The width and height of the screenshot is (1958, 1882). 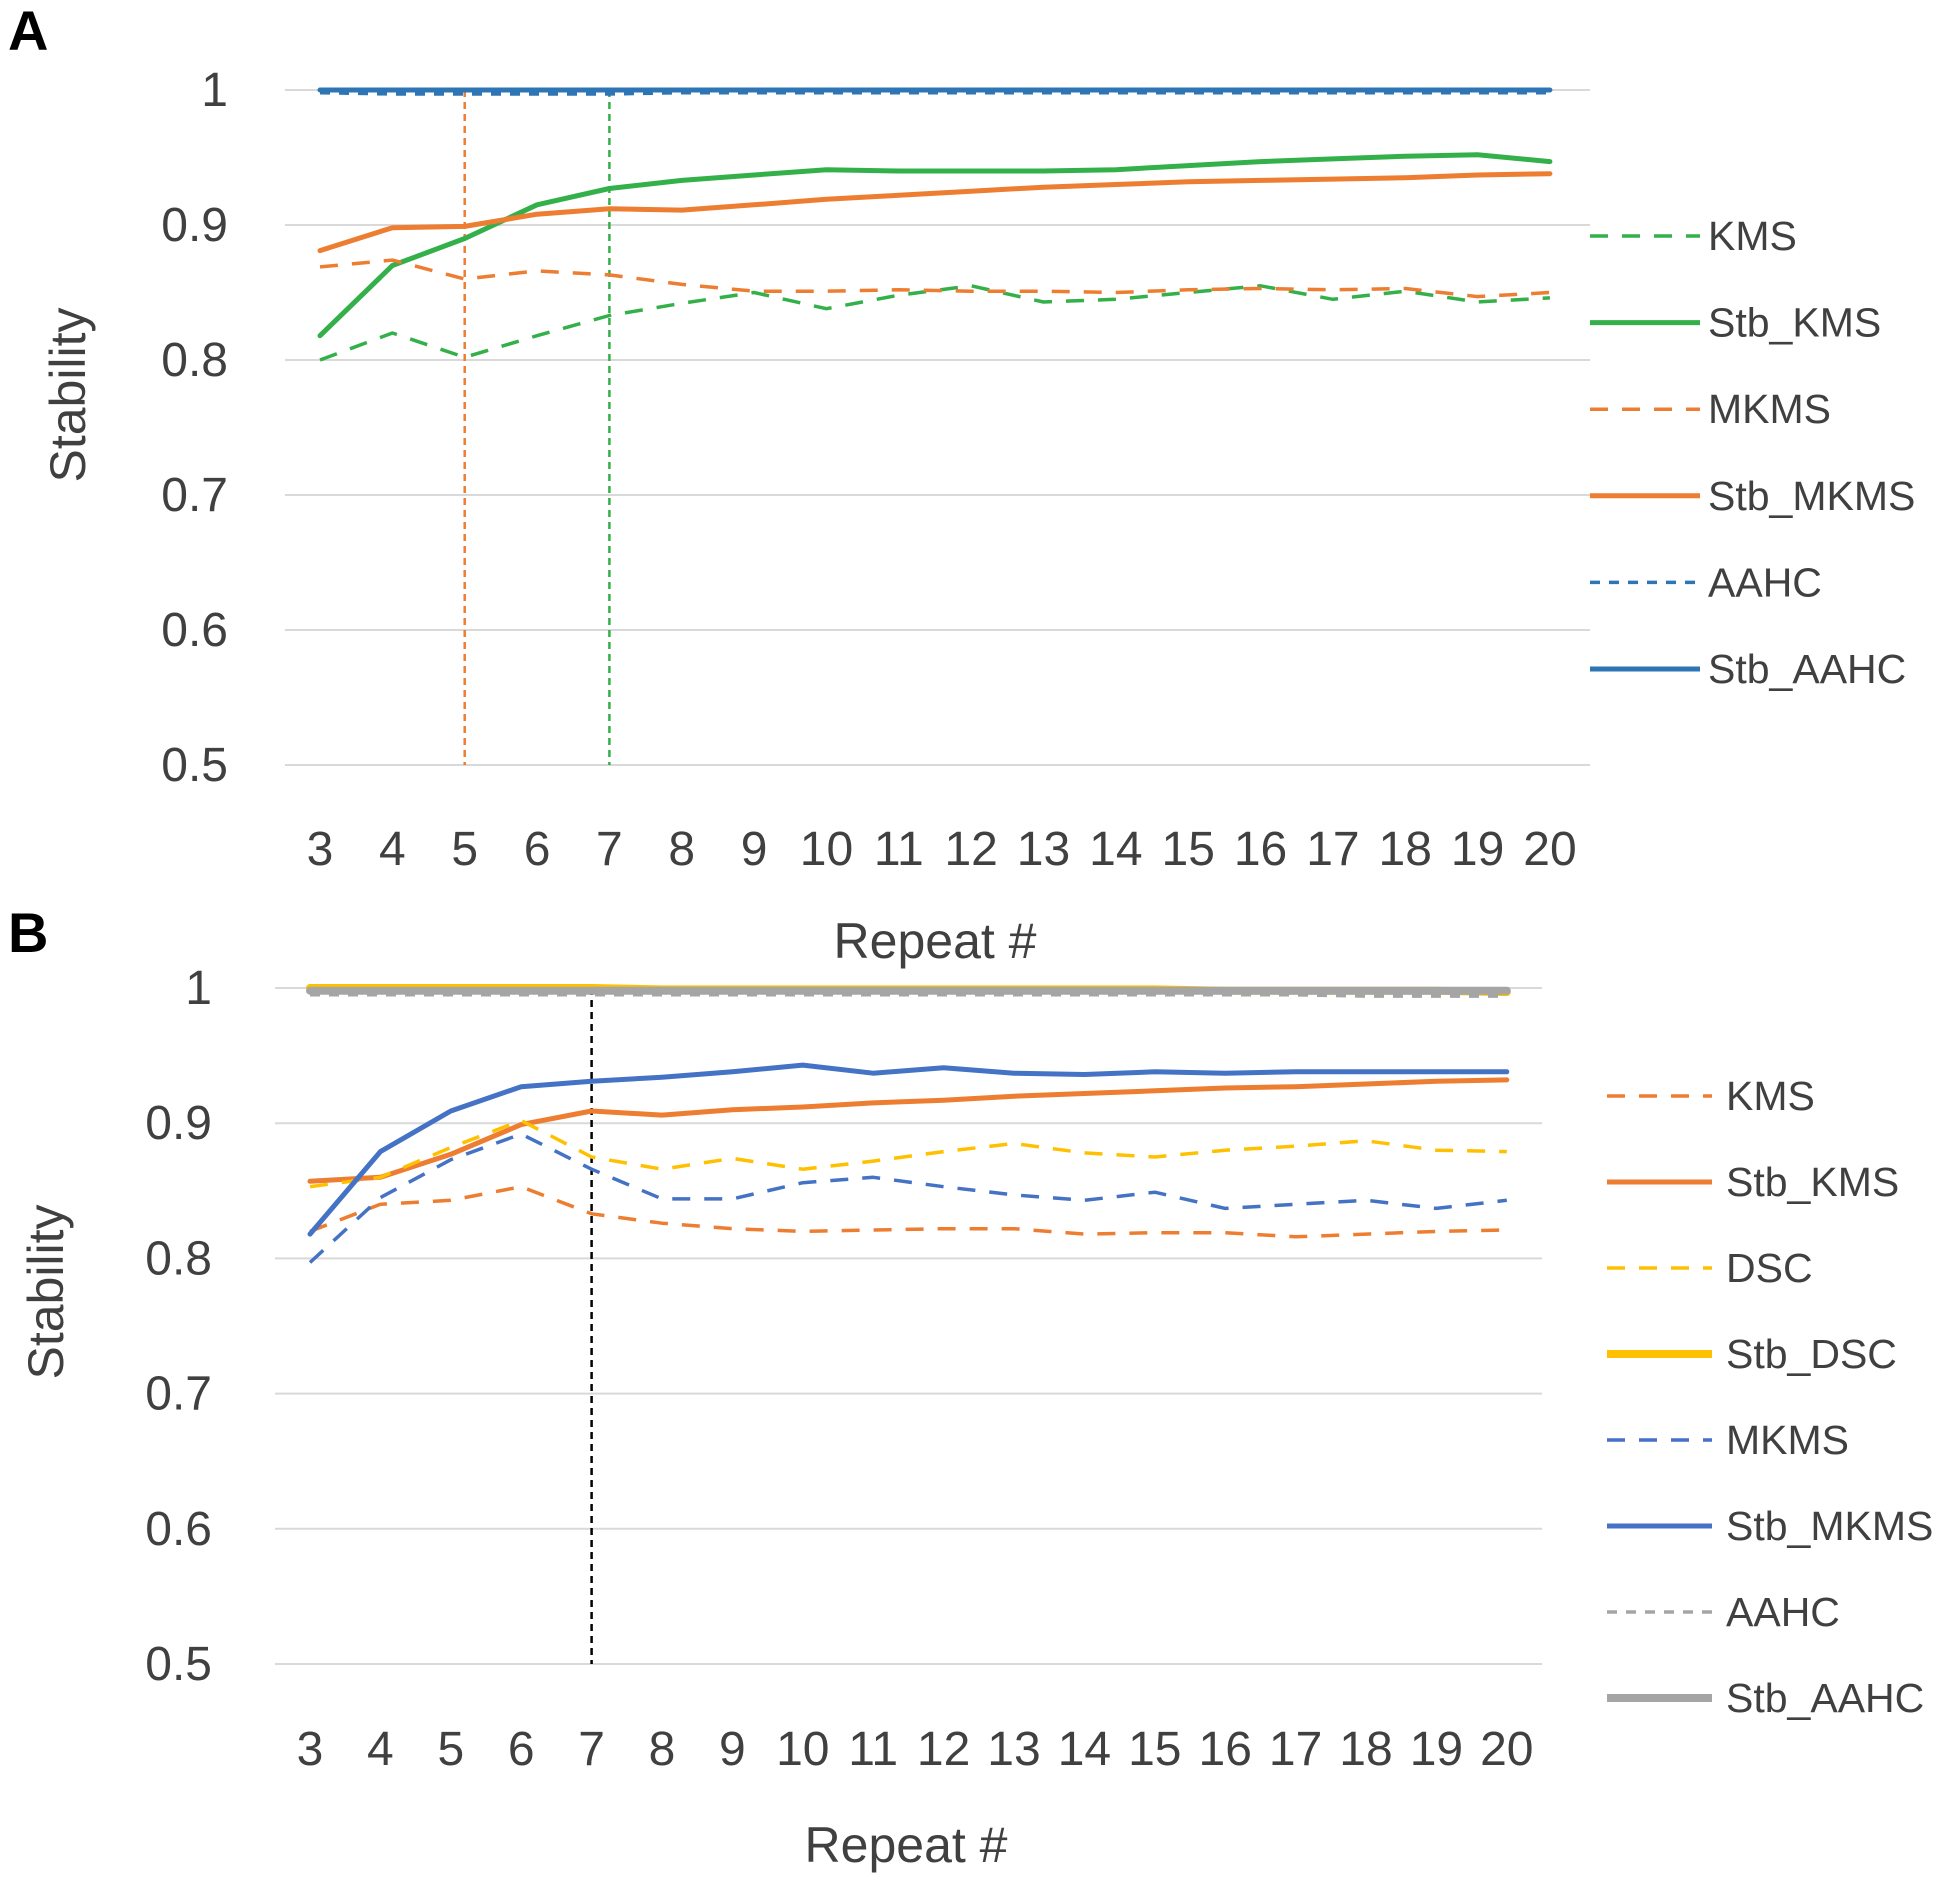 What do you see at coordinates (521, 1749) in the screenshot?
I see `panel-b-x-tick-label: 6` at bounding box center [521, 1749].